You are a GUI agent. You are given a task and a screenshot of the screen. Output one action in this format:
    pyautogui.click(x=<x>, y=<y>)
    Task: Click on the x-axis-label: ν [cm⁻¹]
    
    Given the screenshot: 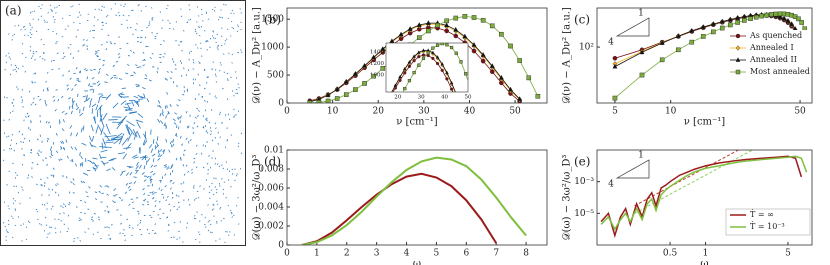 What is the action you would take?
    pyautogui.click(x=417, y=122)
    